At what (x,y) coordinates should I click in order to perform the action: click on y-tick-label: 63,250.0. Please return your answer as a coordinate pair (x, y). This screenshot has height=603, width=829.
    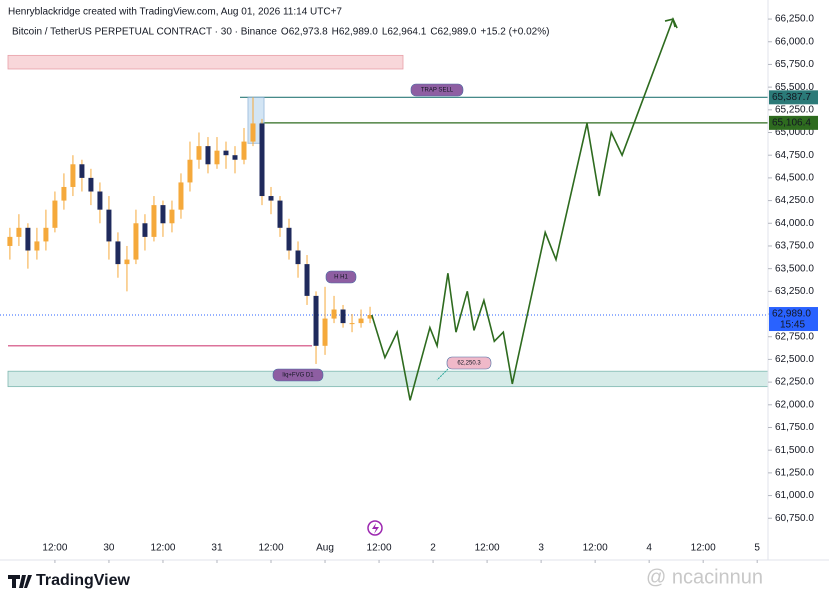
    Looking at the image, I should click on (794, 291).